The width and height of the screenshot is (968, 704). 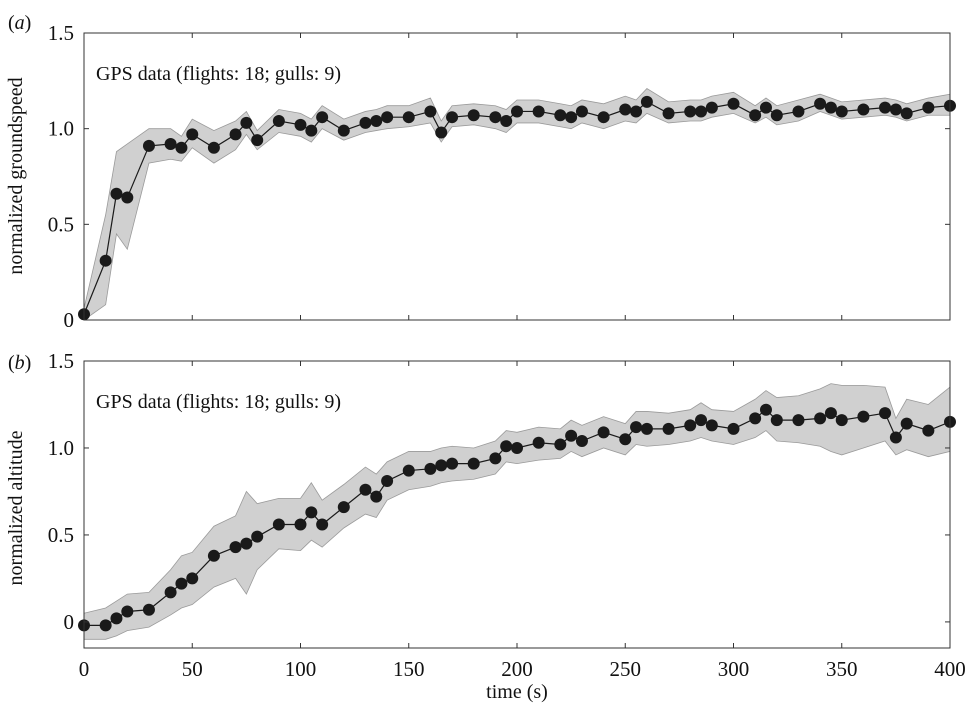 What do you see at coordinates (61, 448) in the screenshot?
I see `y-tick-label: 1.0` at bounding box center [61, 448].